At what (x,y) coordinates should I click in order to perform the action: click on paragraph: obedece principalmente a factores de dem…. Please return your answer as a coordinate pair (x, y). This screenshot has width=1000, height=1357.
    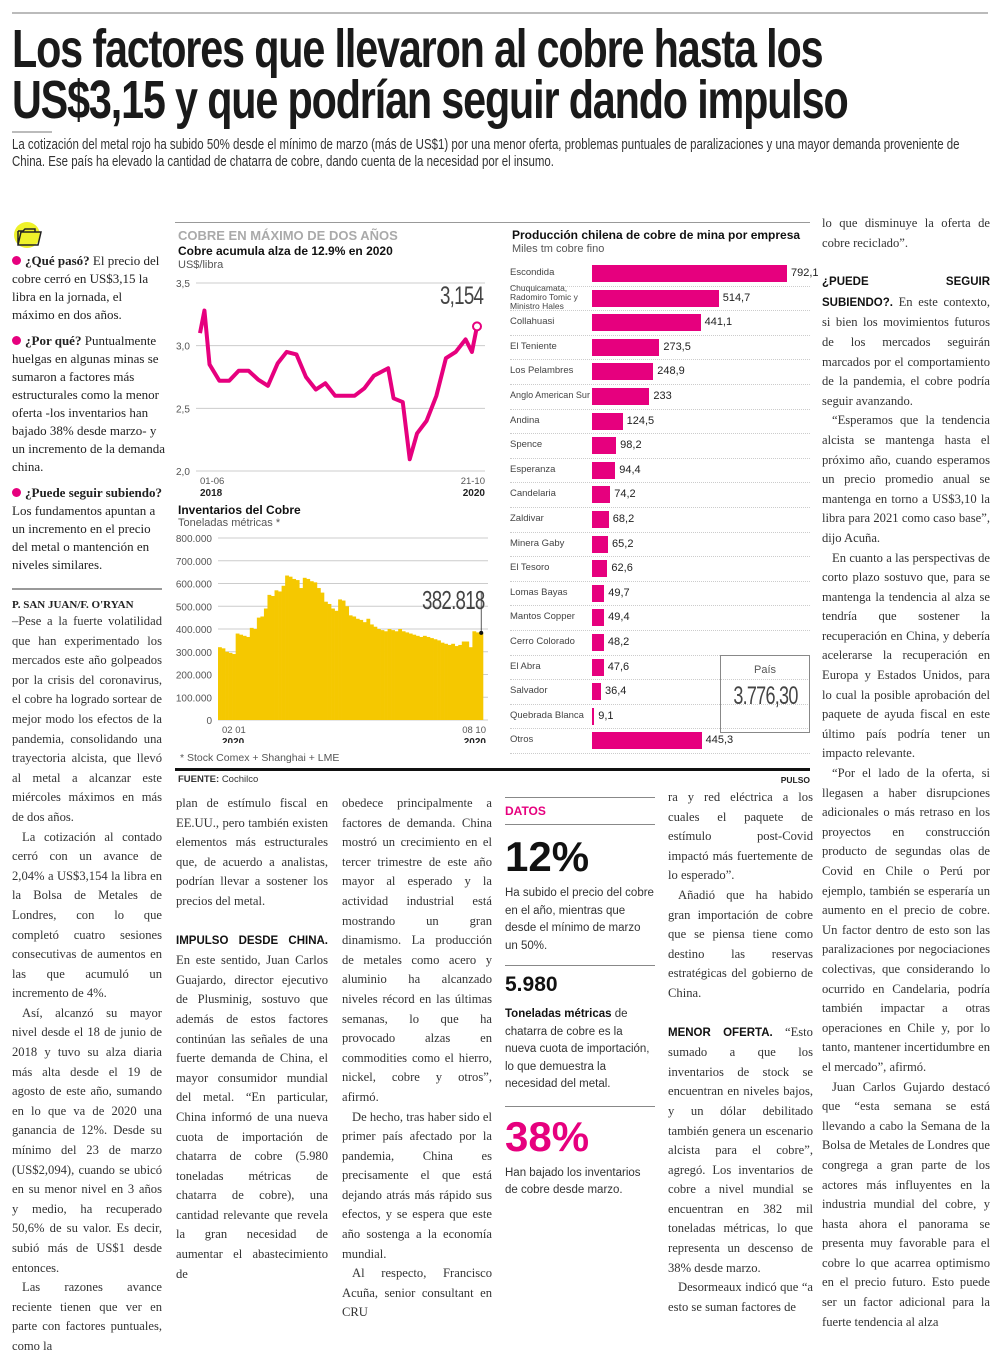
    Looking at the image, I should click on (417, 950).